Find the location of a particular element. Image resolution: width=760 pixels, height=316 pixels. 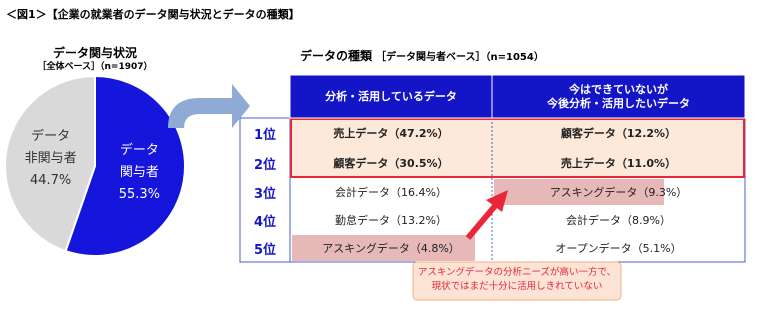

rank-column is located at coordinates (265, 190).